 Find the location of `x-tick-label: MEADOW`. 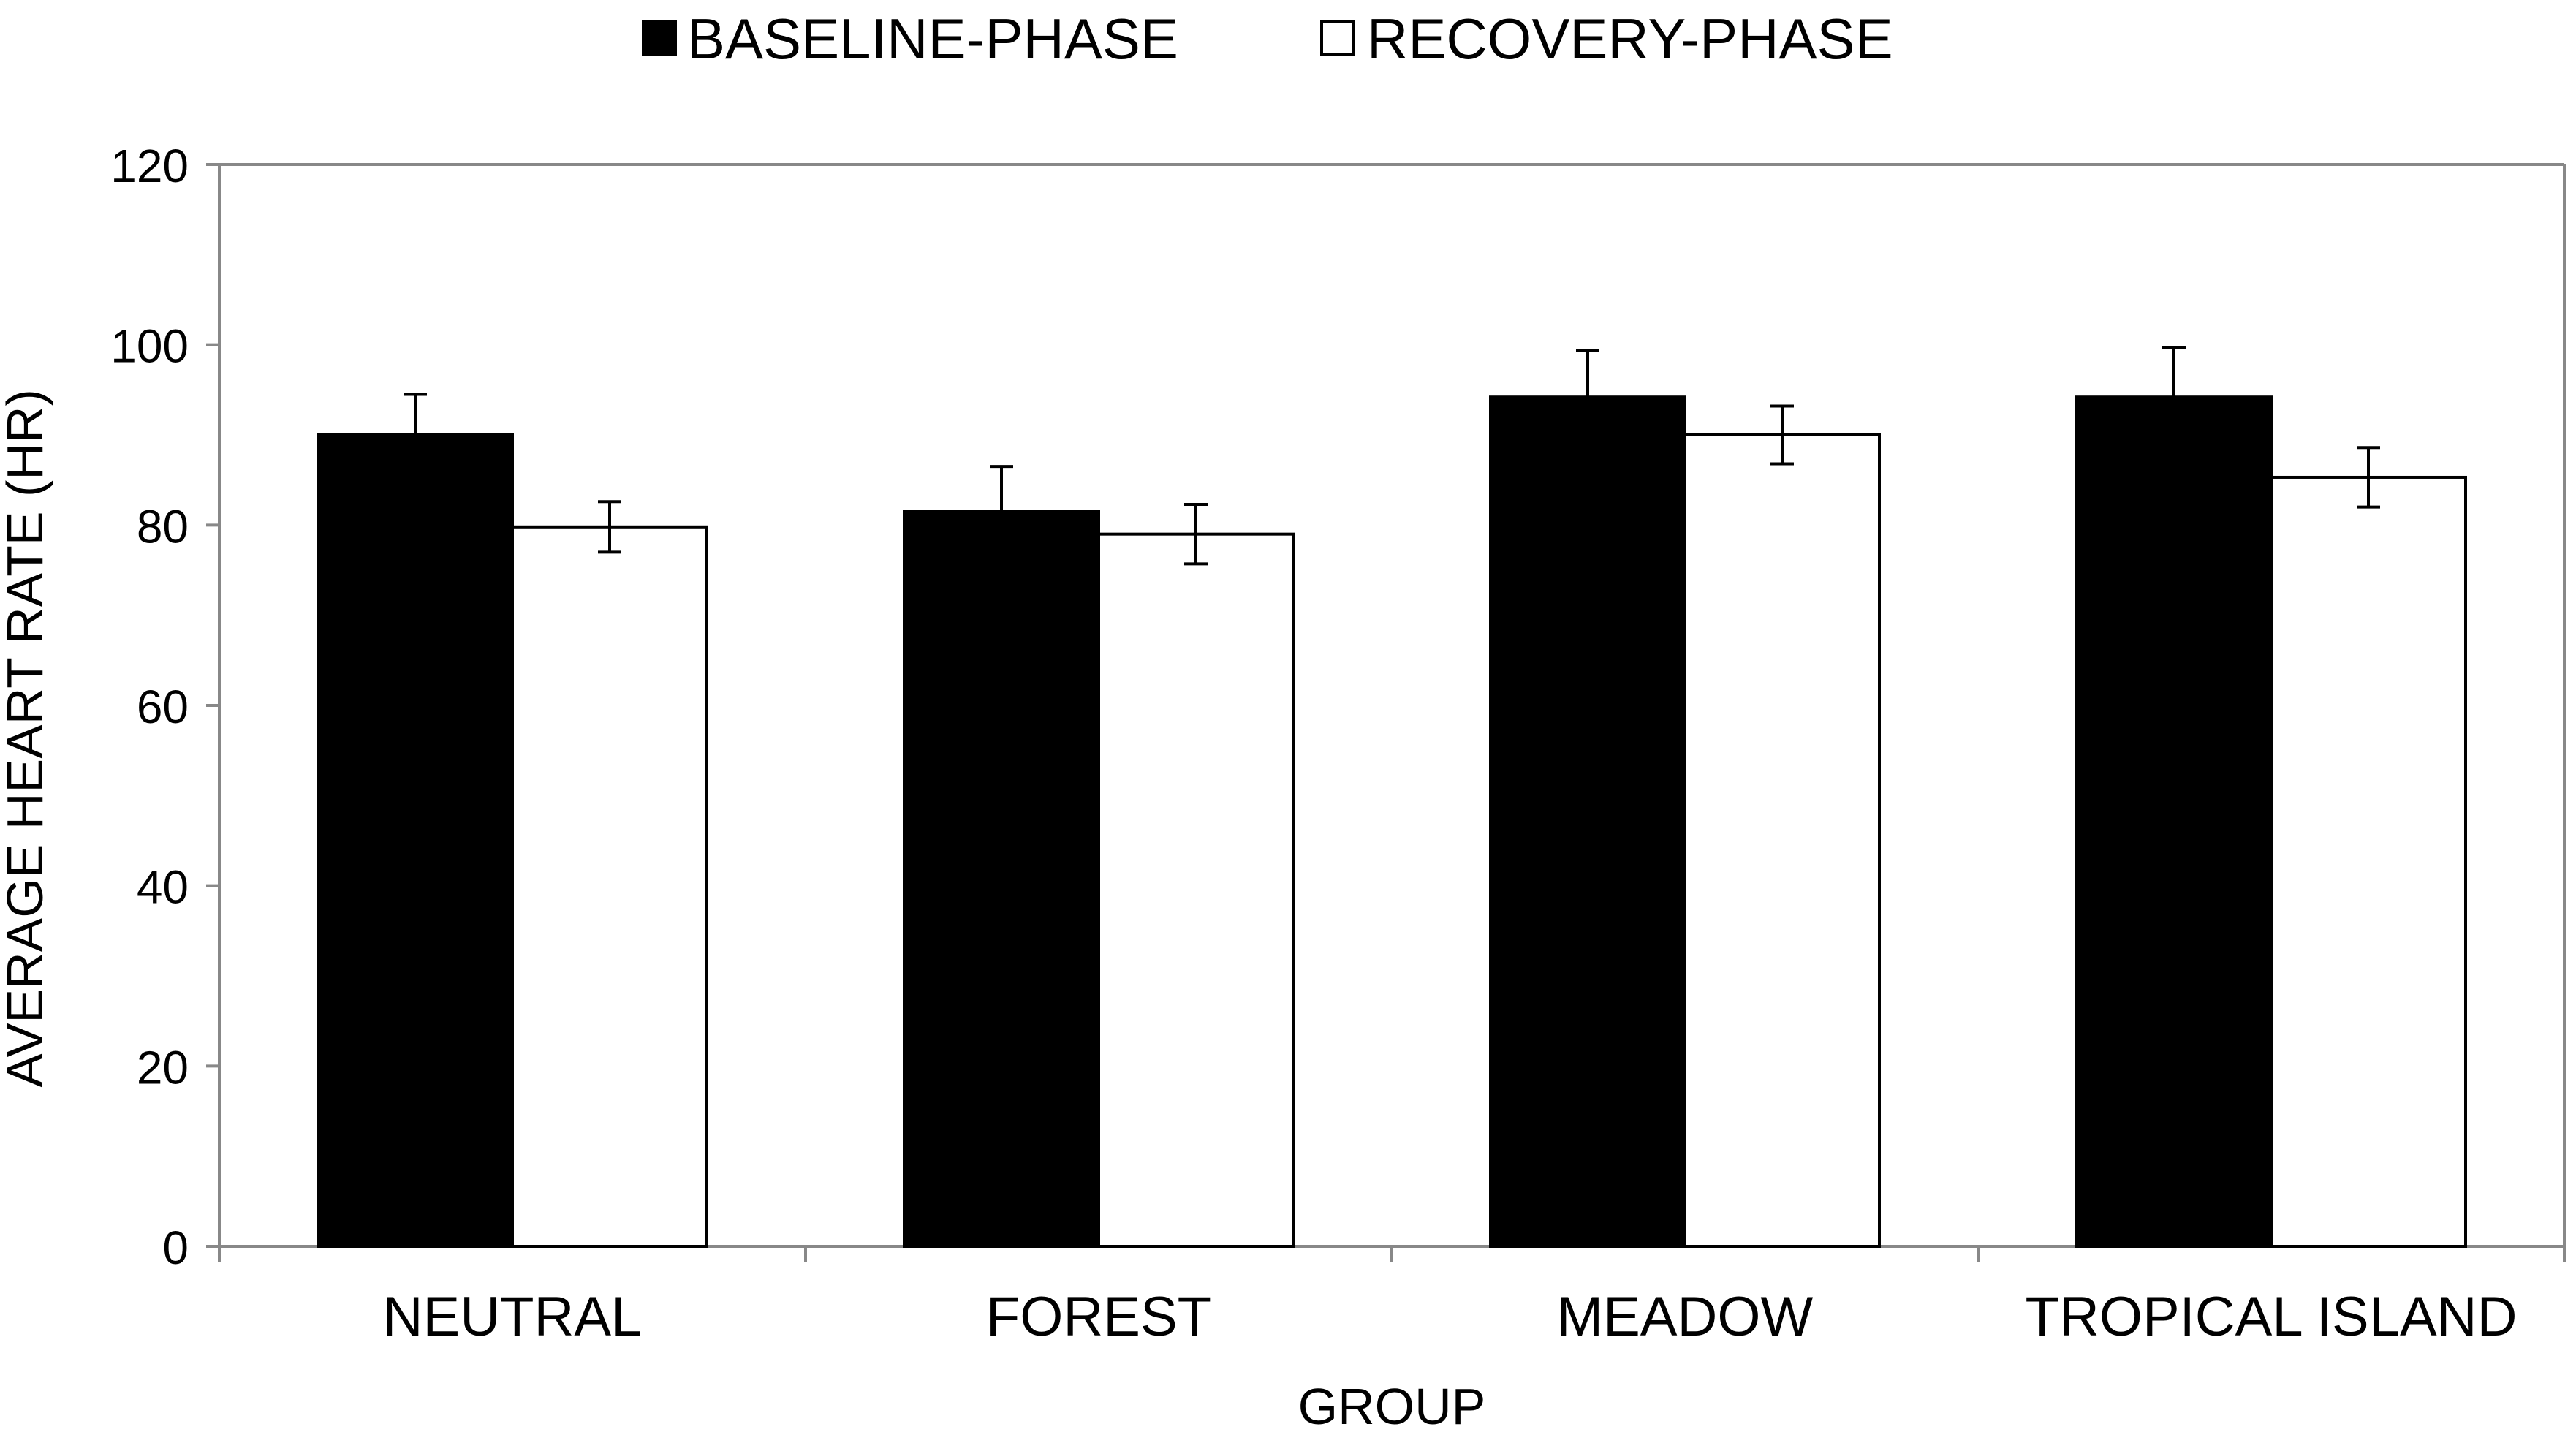

x-tick-label: MEADOW is located at coordinates (1685, 1317).